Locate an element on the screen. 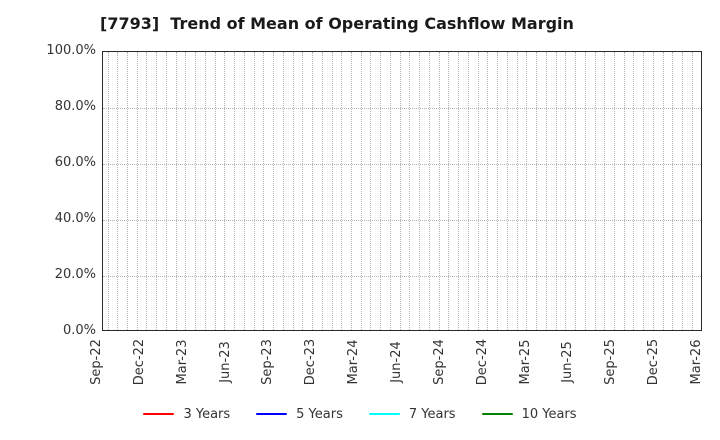 This screenshot has height=440, width=720. legend-label: 10 Years is located at coordinates (549, 414).